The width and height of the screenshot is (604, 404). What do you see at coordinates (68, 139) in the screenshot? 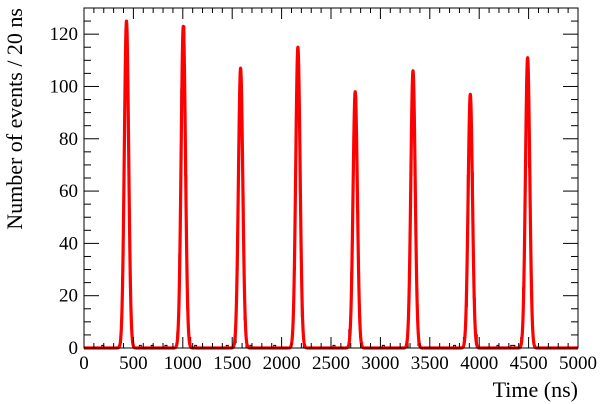
I see `y-tick-label: 80` at bounding box center [68, 139].